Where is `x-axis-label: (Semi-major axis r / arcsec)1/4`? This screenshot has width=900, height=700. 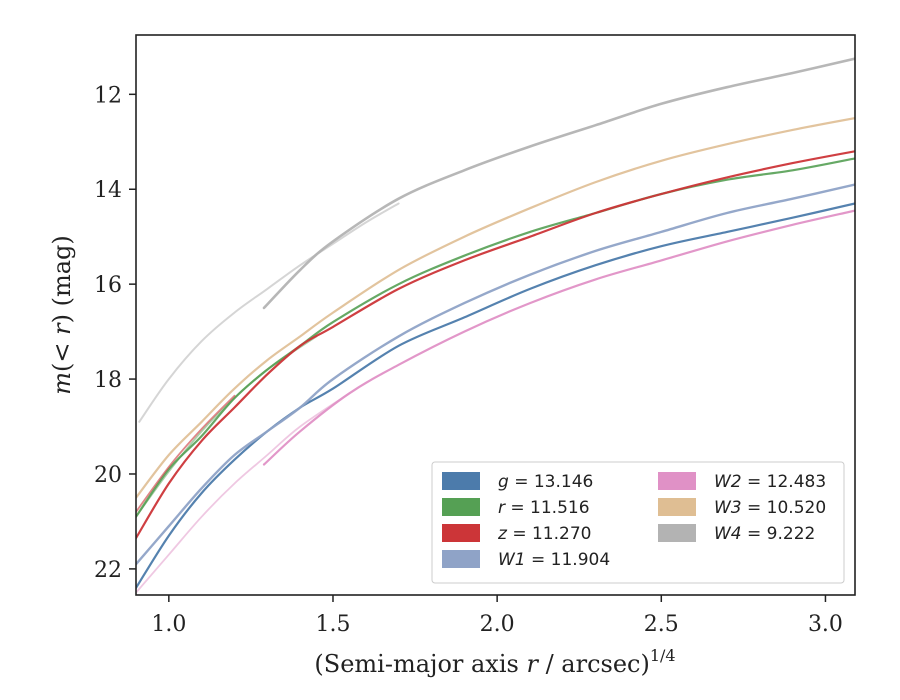 x-axis-label: (Semi-major axis r / arcsec)1/4 is located at coordinates (494, 662).